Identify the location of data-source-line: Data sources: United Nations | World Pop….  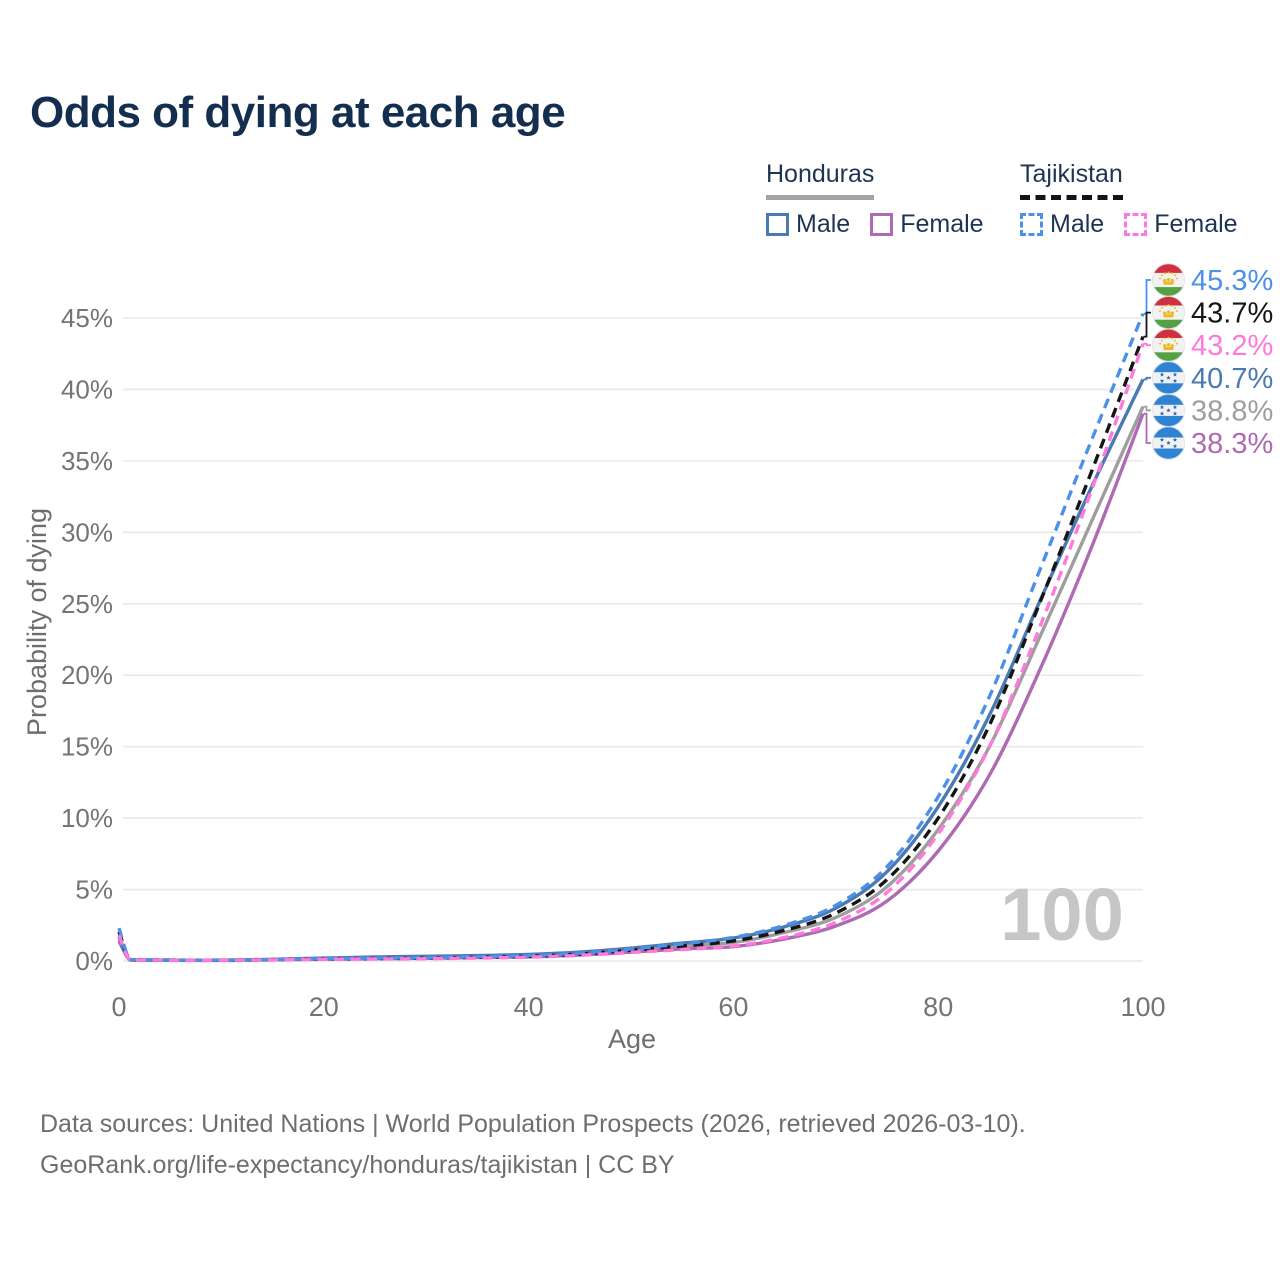
(533, 1124).